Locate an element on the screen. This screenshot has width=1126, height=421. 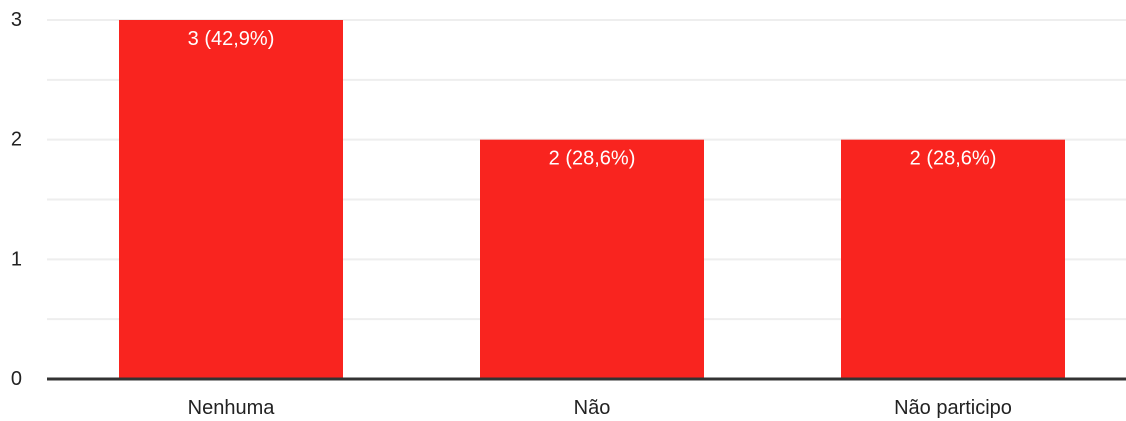
y-tick-label: 0 is located at coordinates (16, 379).